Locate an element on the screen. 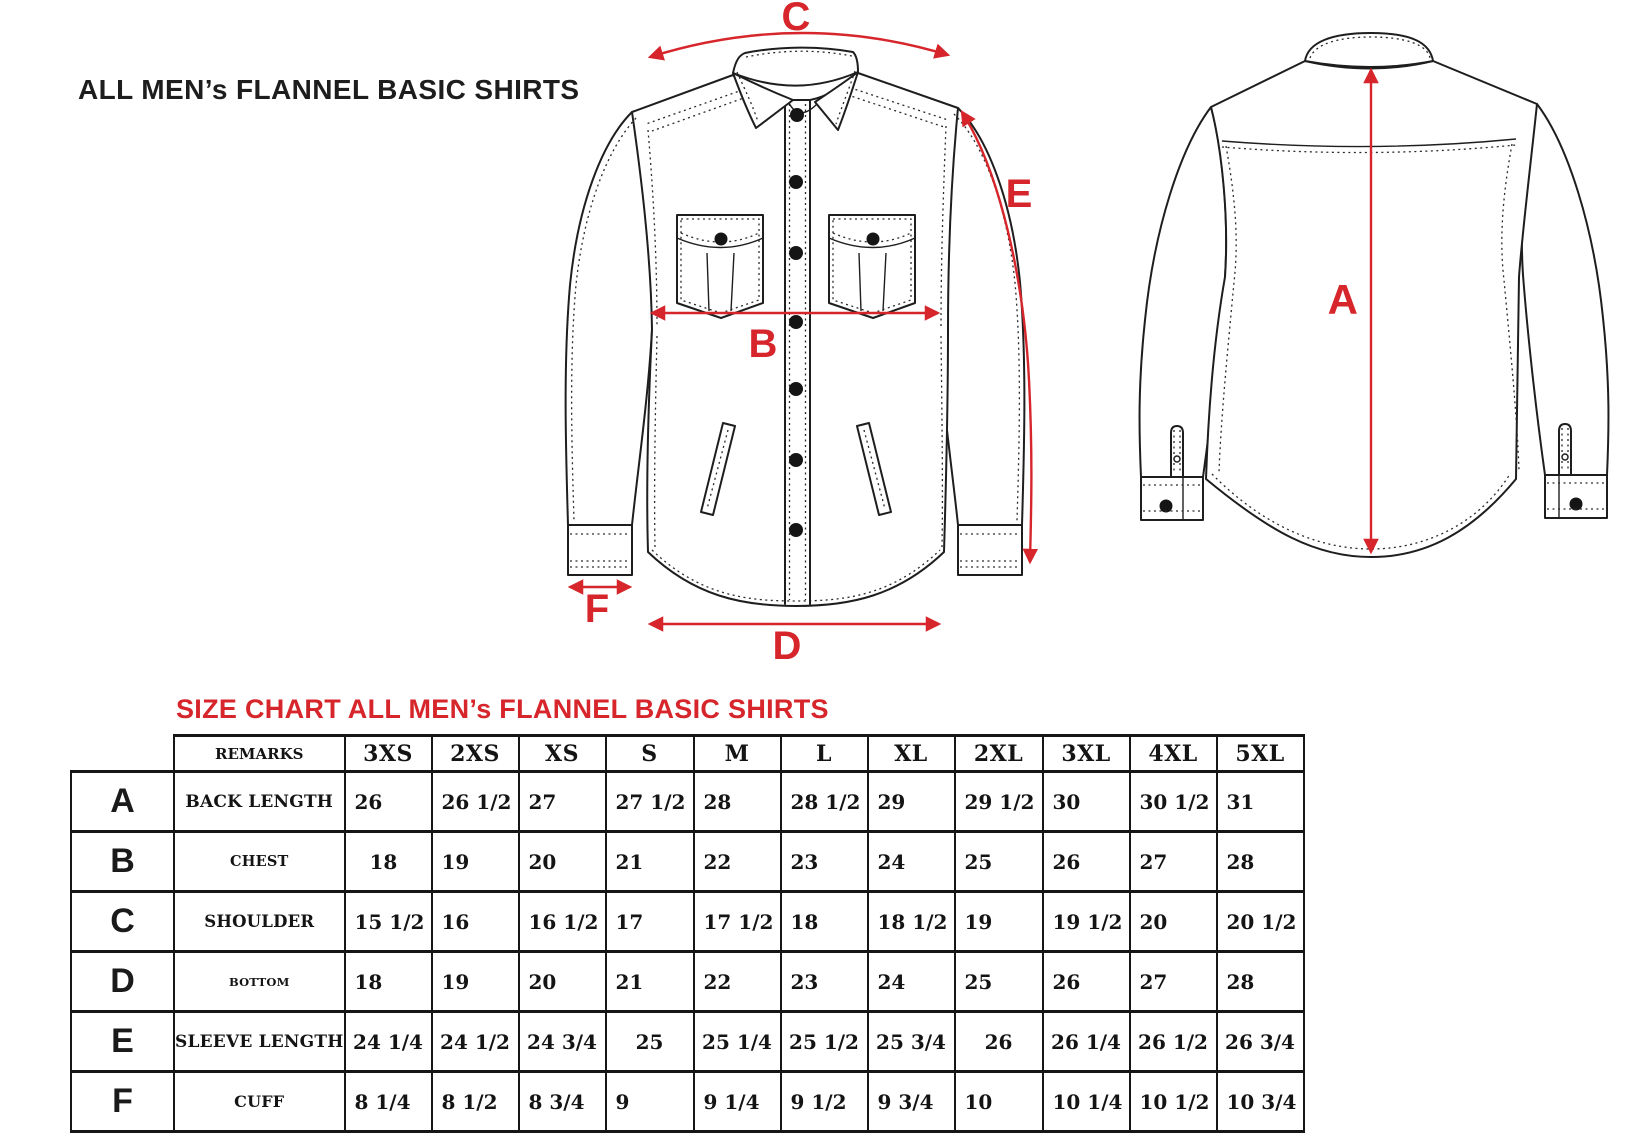 This screenshot has height=1148, width=1630. size-col-header: M is located at coordinates (737, 753).